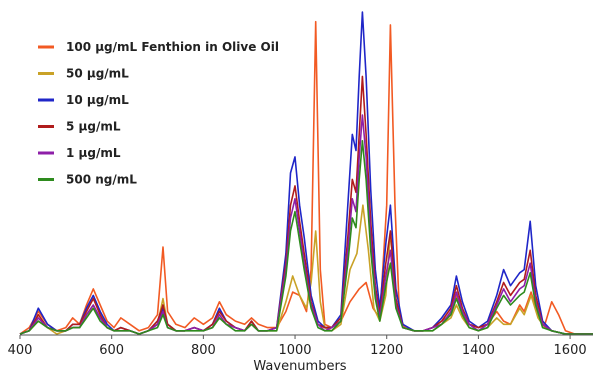 The height and width of the screenshot is (374, 595). I want to click on x-axis: 400 600 800 1000 1200 1400 1600, so click(300, 346).